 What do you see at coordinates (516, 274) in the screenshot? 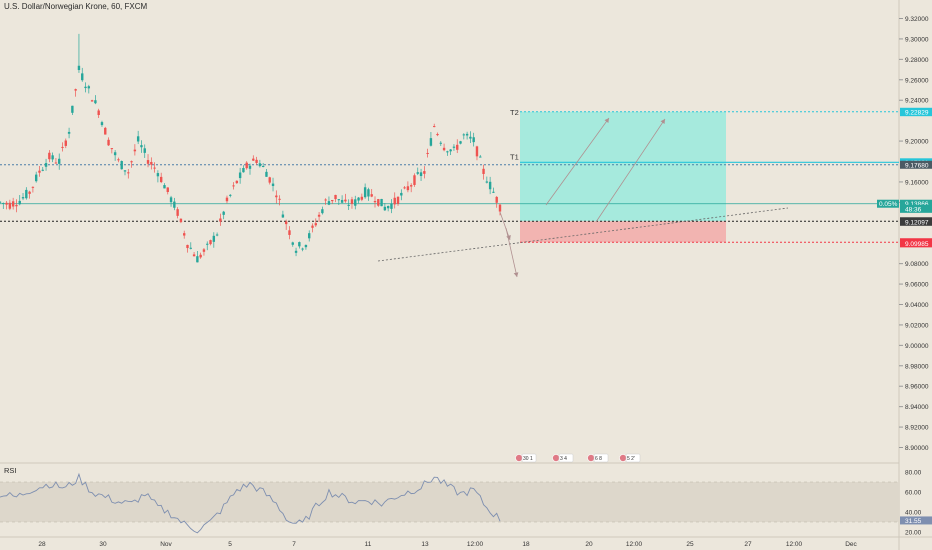
I see `projection-arrow-4-head` at bounding box center [516, 274].